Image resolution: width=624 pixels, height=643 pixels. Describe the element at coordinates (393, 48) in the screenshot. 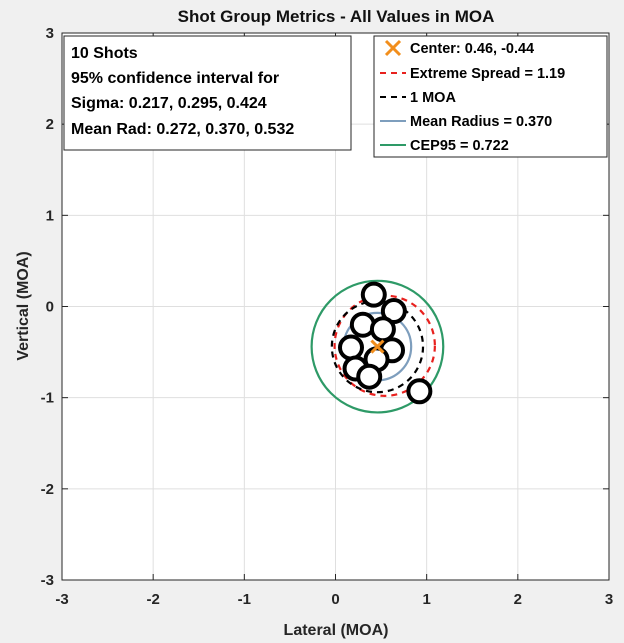

I see `legend-x-marker-icon` at that location.